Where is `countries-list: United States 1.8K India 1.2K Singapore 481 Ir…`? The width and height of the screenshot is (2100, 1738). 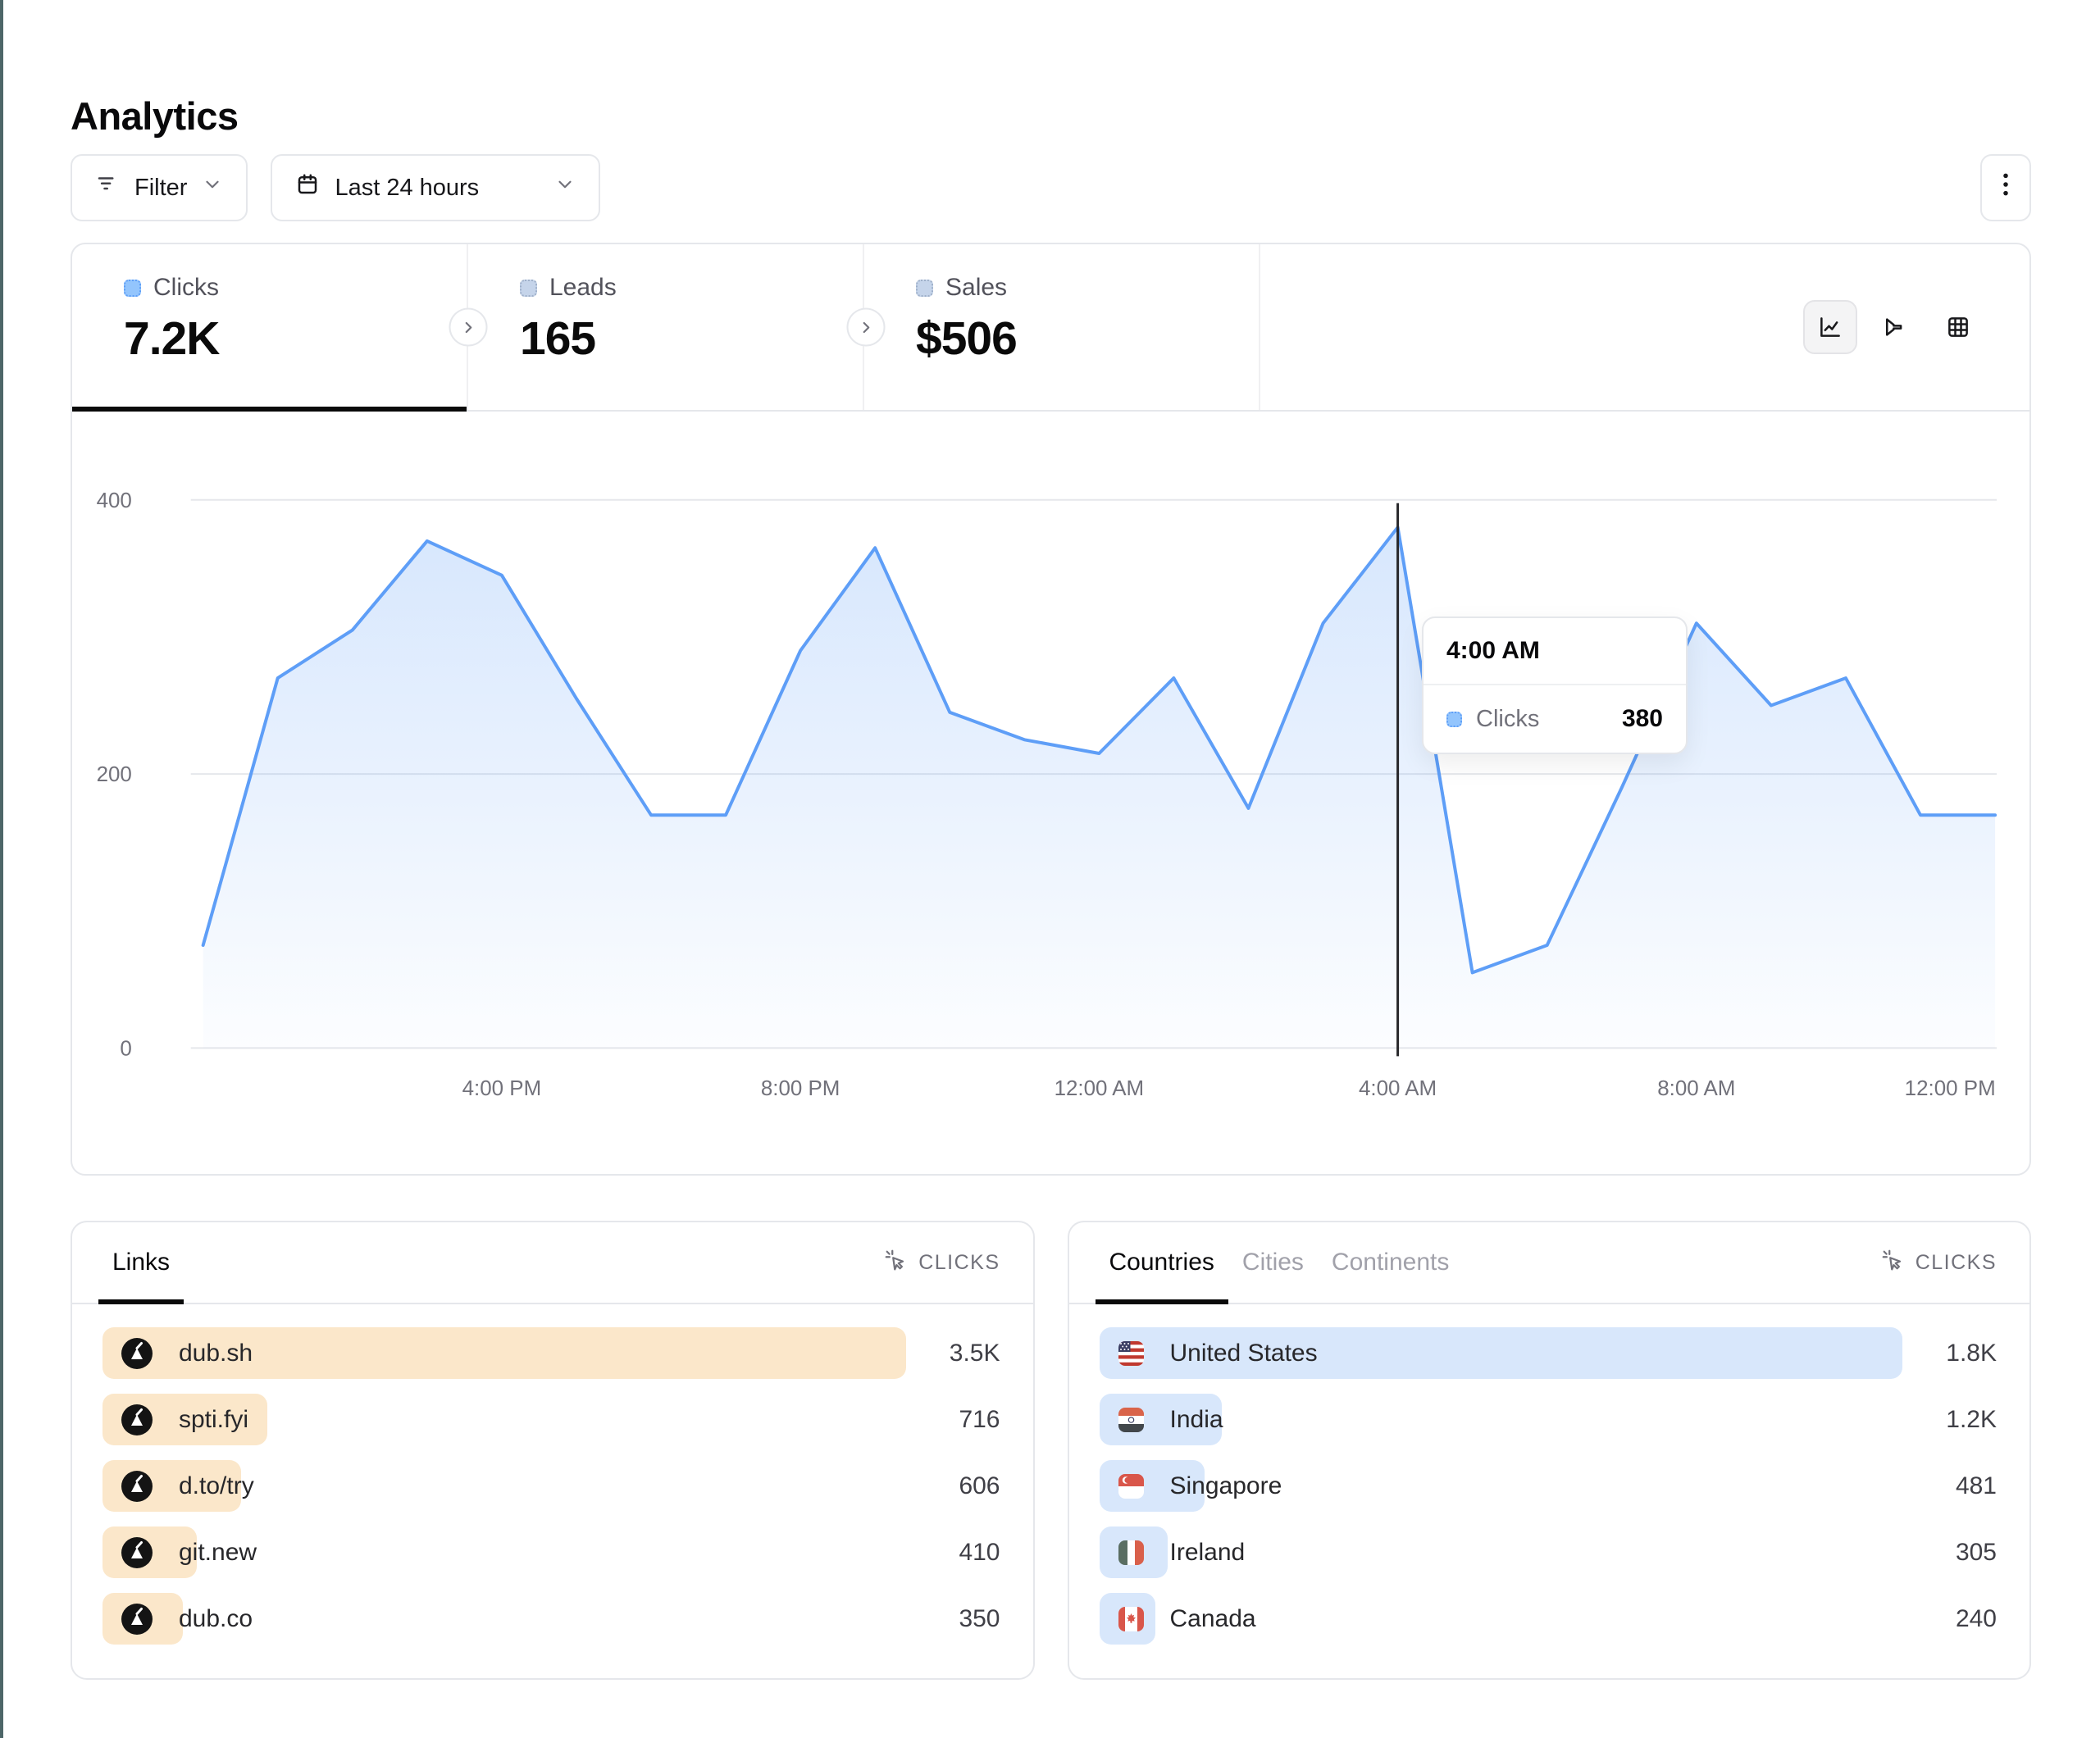 countries-list: United States 1.8K India 1.2K Singapore 481 Ir… is located at coordinates (1549, 1474).